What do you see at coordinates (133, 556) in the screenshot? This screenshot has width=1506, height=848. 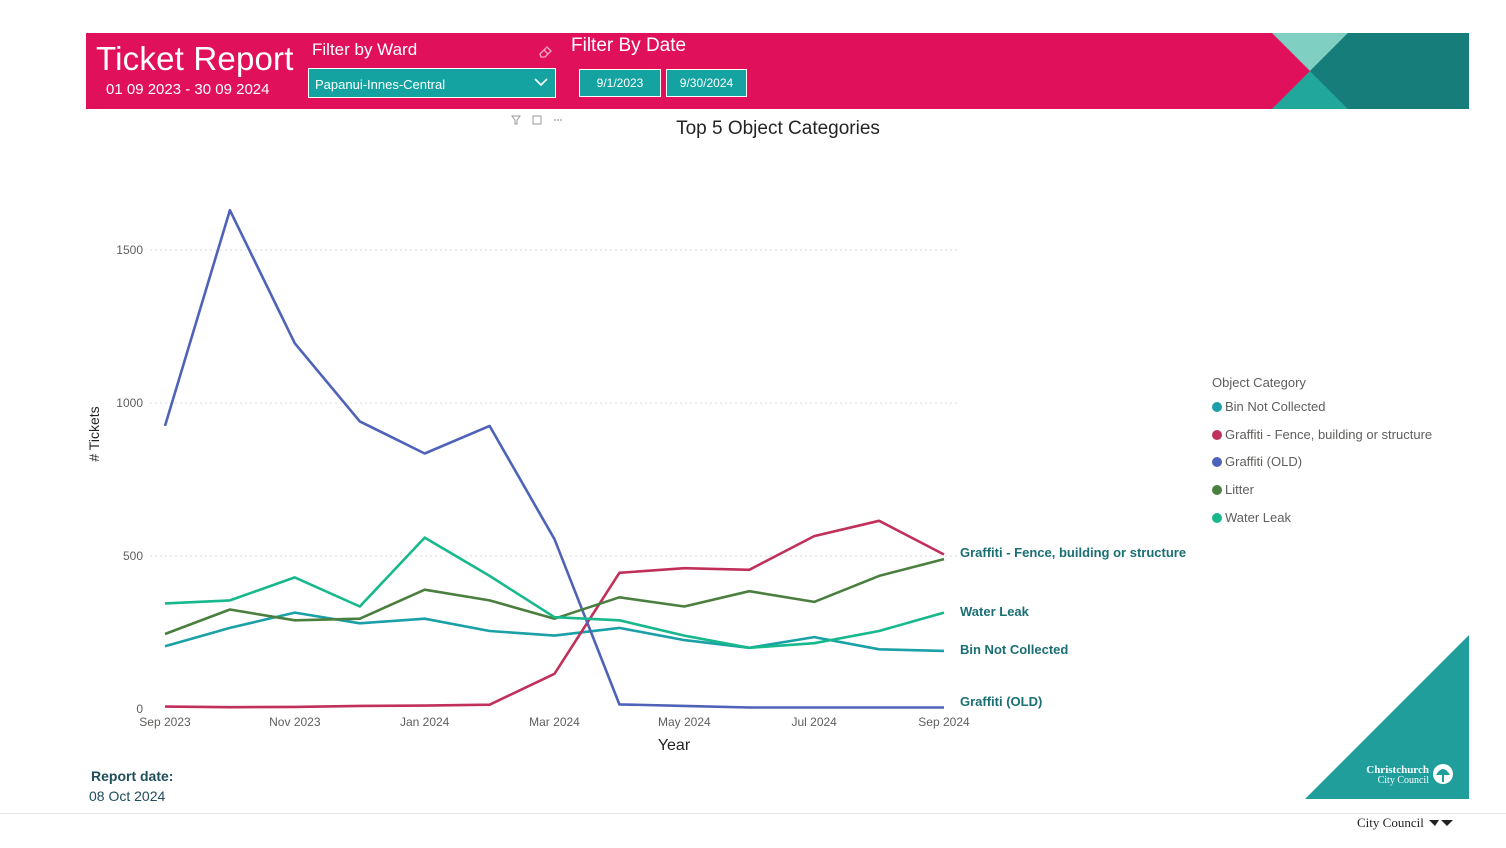 I see `y-tick-label: 500` at bounding box center [133, 556].